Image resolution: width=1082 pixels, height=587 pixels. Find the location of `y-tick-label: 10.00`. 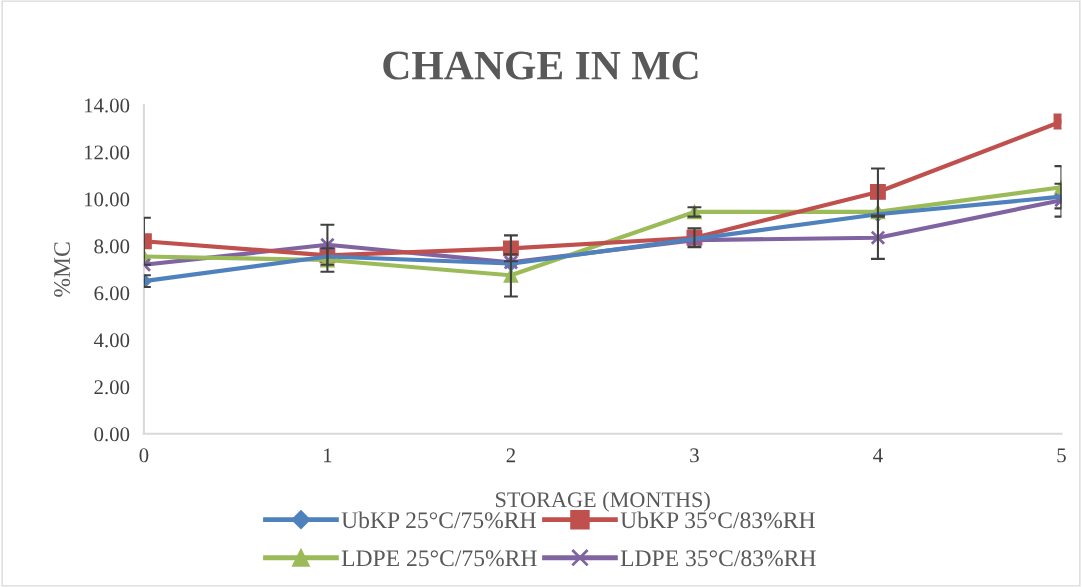

y-tick-label: 10.00 is located at coordinates (107, 199).